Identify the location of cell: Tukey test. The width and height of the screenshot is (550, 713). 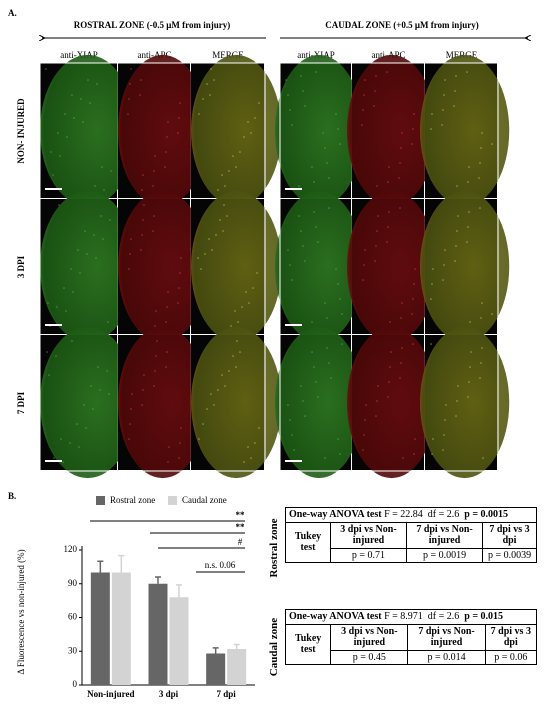
(308, 644).